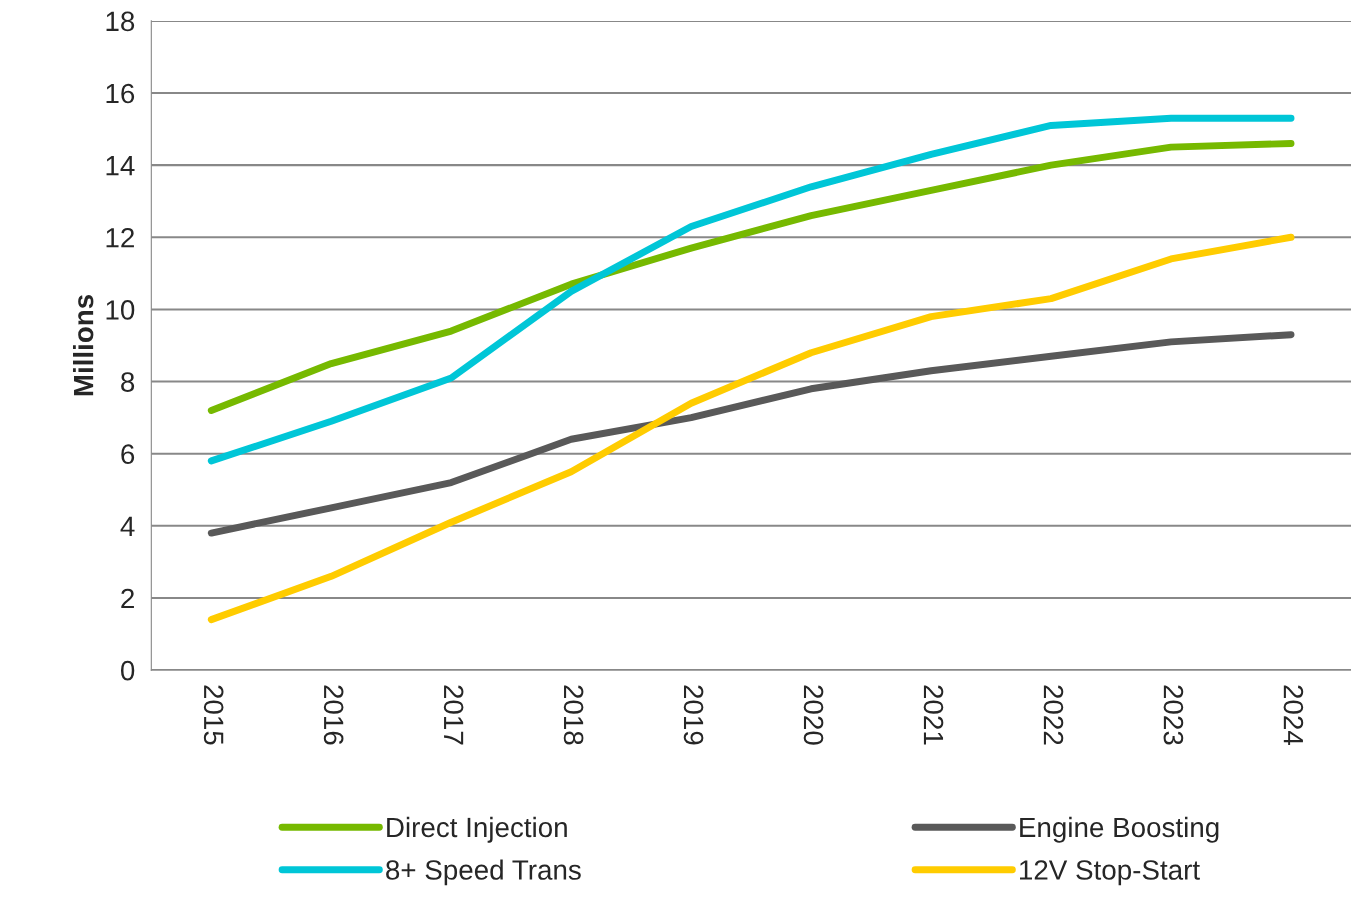 This screenshot has width=1351, height=908. What do you see at coordinates (127, 670) in the screenshot?
I see `y-tick-label: 0` at bounding box center [127, 670].